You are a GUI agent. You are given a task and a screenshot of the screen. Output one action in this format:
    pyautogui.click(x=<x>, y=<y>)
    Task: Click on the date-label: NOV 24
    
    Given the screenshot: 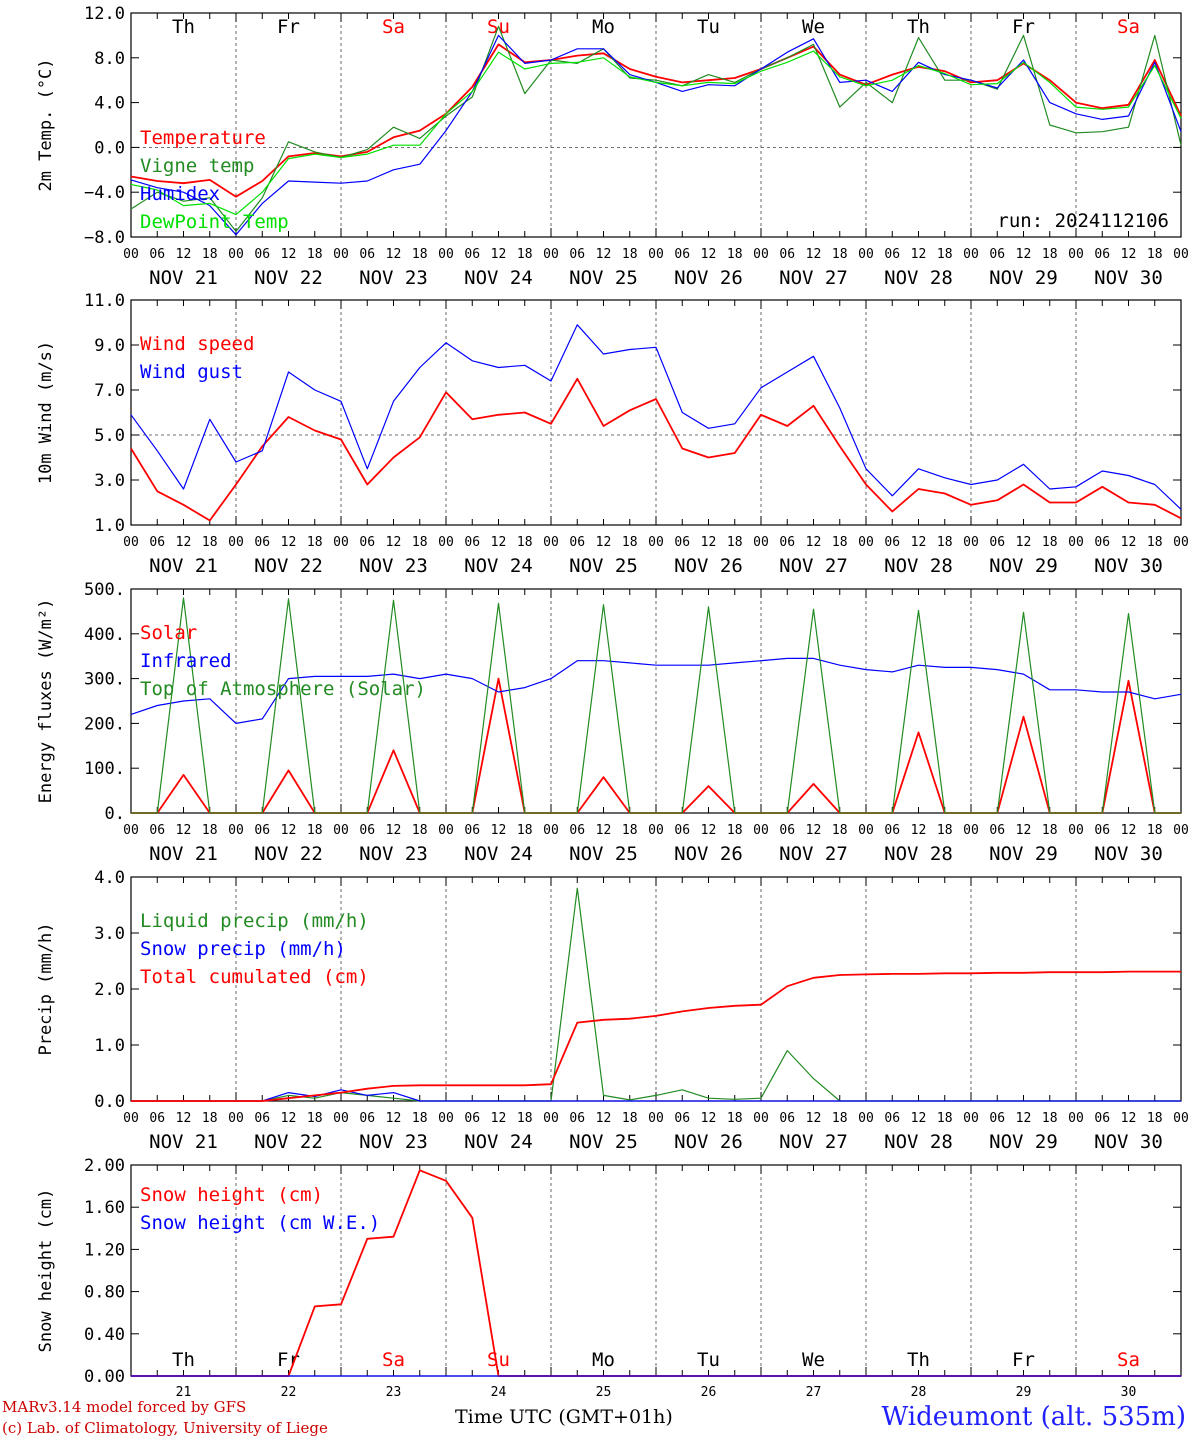 What is the action you would take?
    pyautogui.click(x=498, y=566)
    